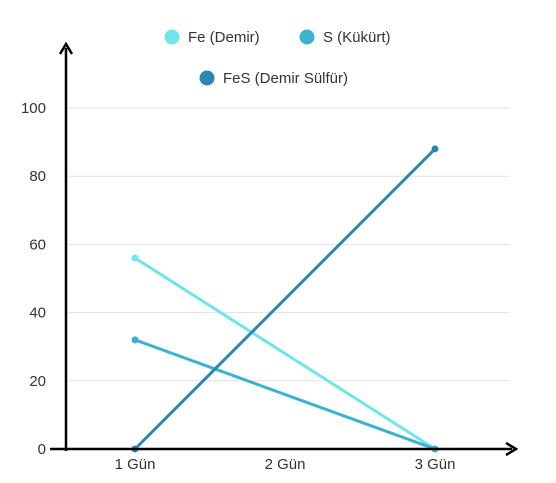 This screenshot has width=556, height=483. I want to click on y-tick-label: 100, so click(33, 108).